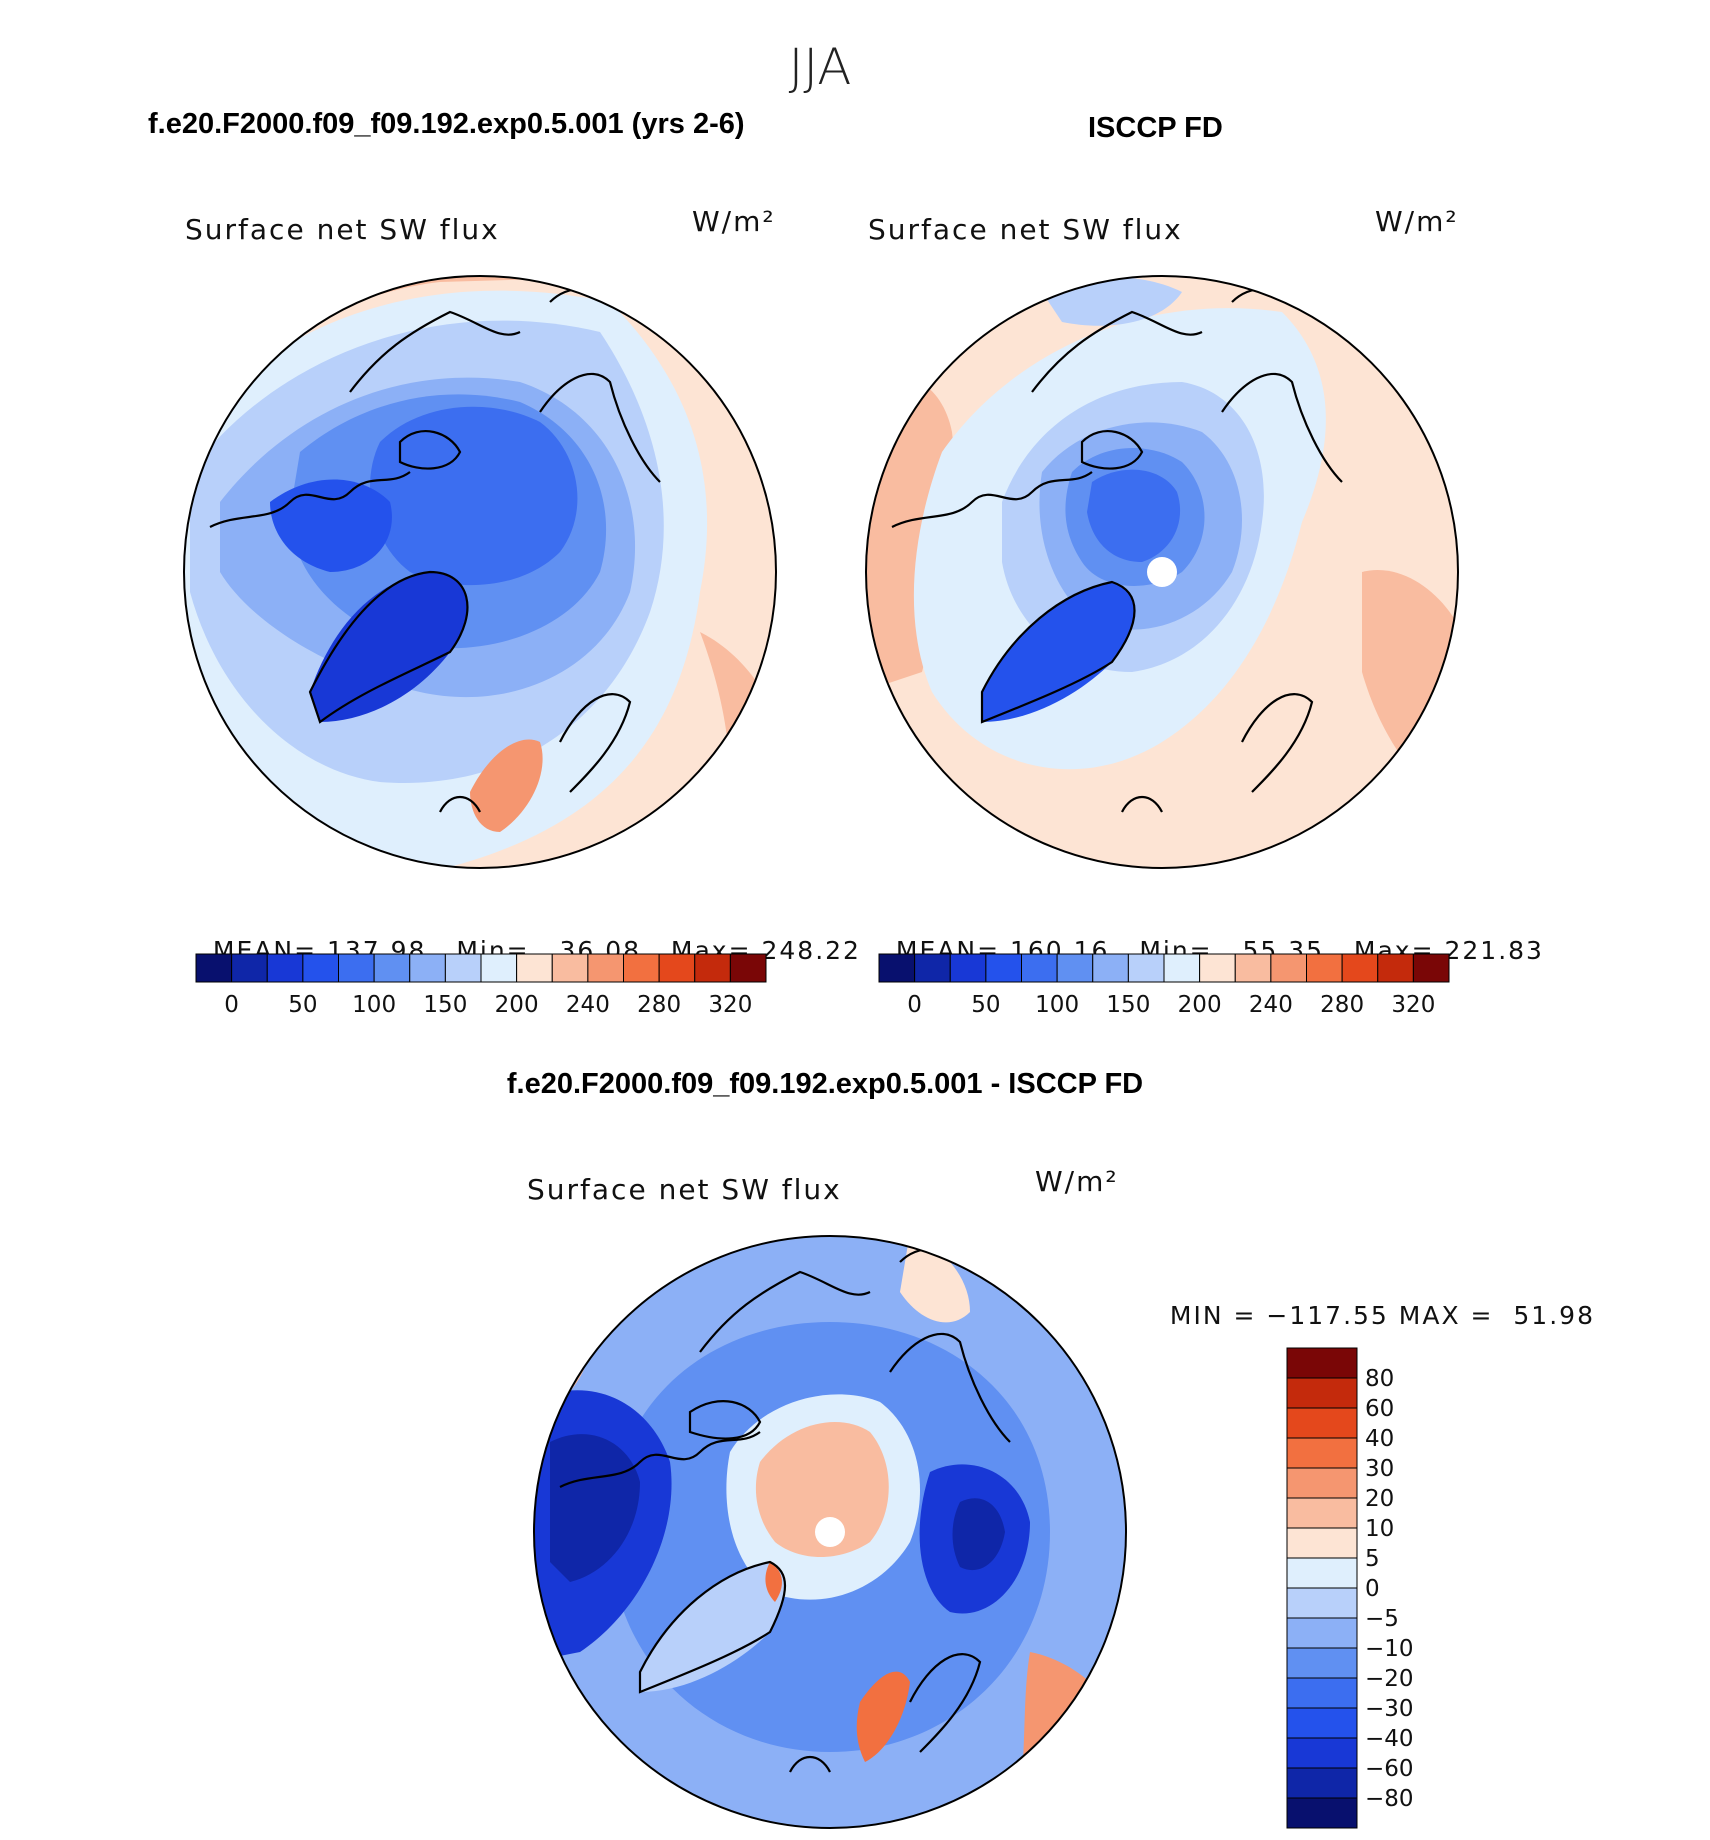  I want to click on model-map-border, so click(480, 572).